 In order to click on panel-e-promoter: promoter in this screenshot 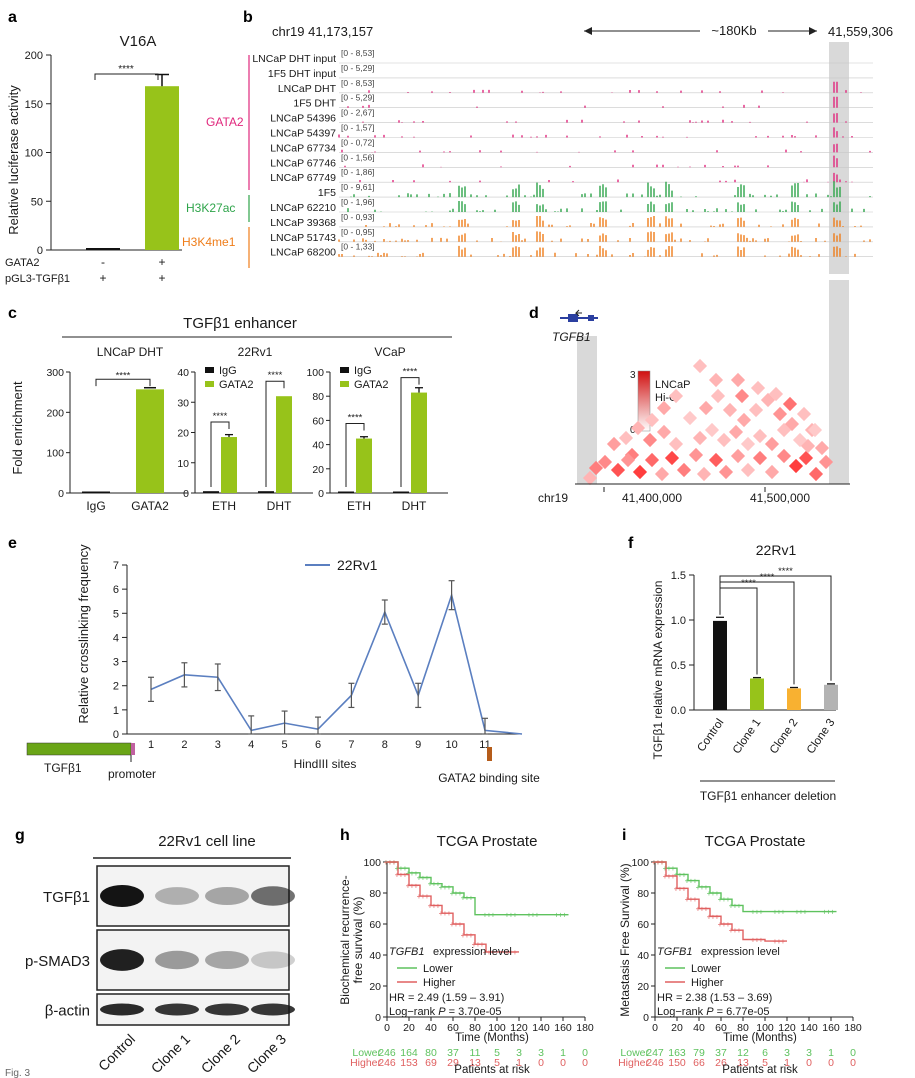, I will do `click(132, 774)`.